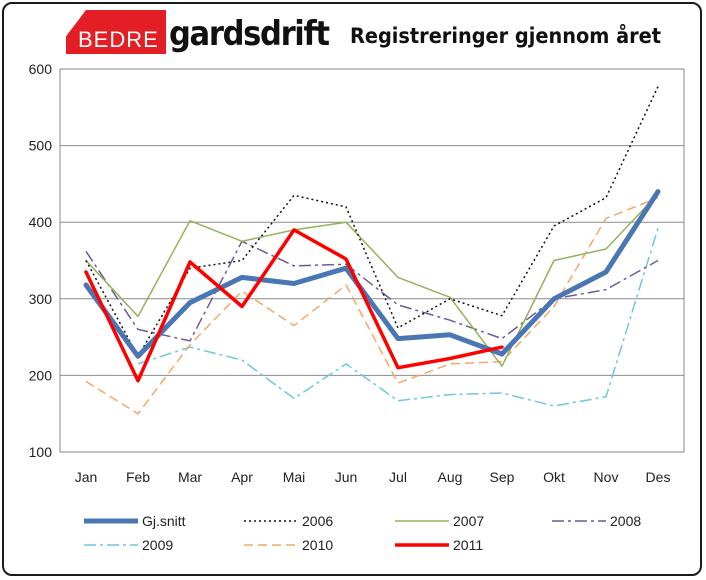  Describe the element at coordinates (362, 533) in the screenshot. I see `legend: Gj.snitt 2006 2007 2008 2009 2010 2011` at that location.